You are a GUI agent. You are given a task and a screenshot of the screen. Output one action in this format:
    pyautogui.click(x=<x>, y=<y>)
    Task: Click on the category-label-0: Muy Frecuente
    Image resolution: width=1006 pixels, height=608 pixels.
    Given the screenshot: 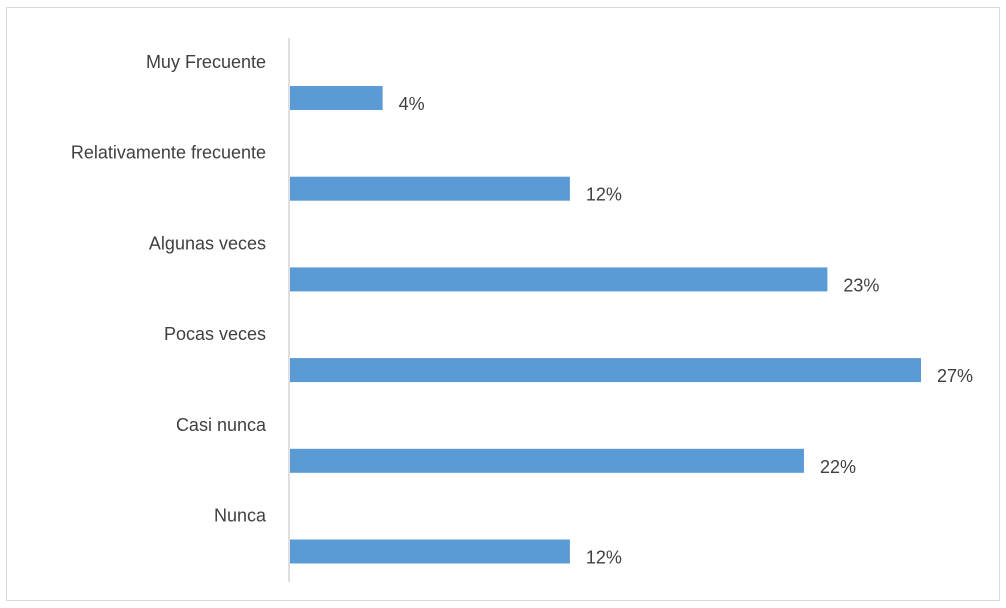 What is the action you would take?
    pyautogui.click(x=206, y=62)
    